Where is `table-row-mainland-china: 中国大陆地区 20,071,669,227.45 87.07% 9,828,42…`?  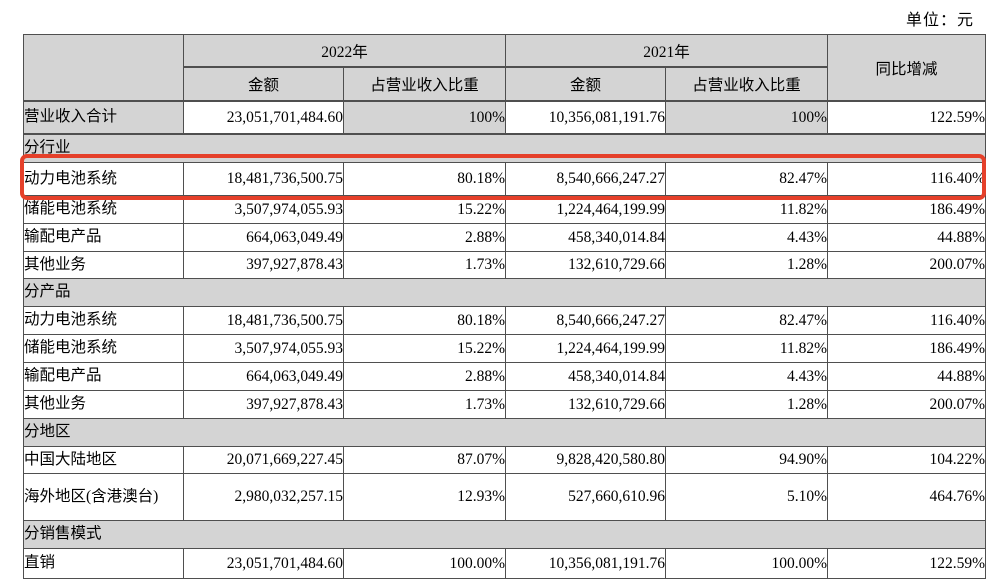 table-row-mainland-china: 中国大陆地区 20,071,669,227.45 87.07% 9,828,42… is located at coordinates (505, 460).